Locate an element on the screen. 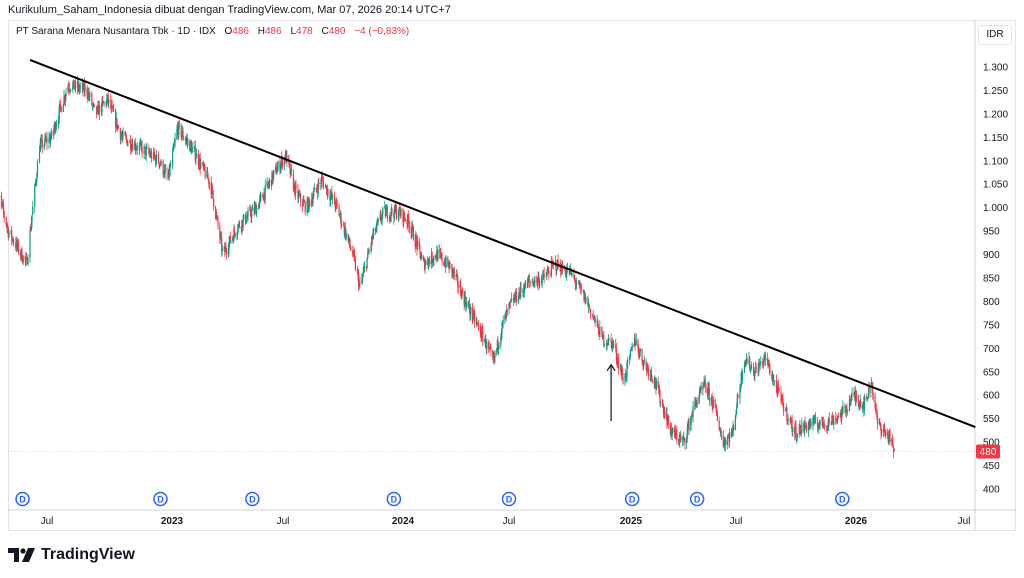  y-tick-label: 600 is located at coordinates (991, 396).